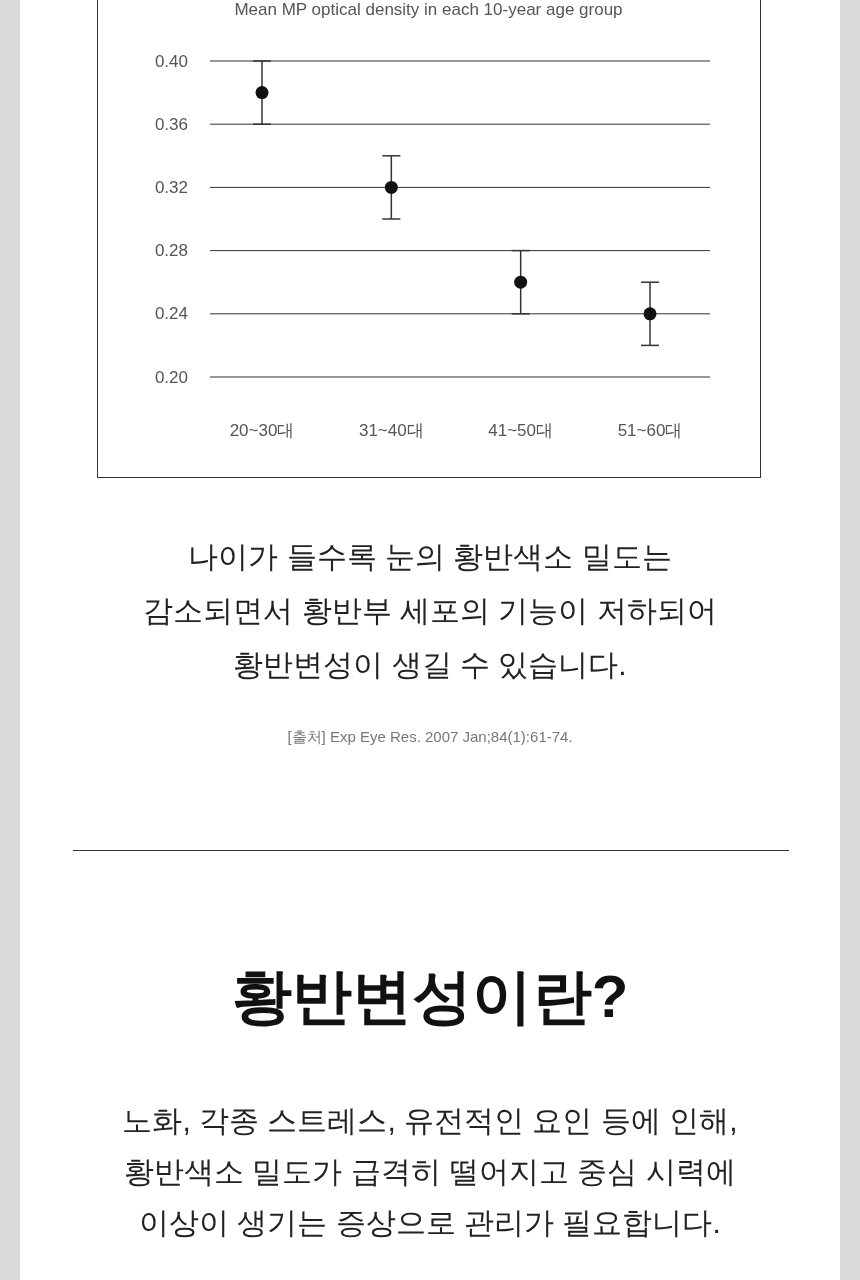 This screenshot has width=860, height=1280. Describe the element at coordinates (171, 124) in the screenshot. I see `y-tick-label: 0.36` at that location.